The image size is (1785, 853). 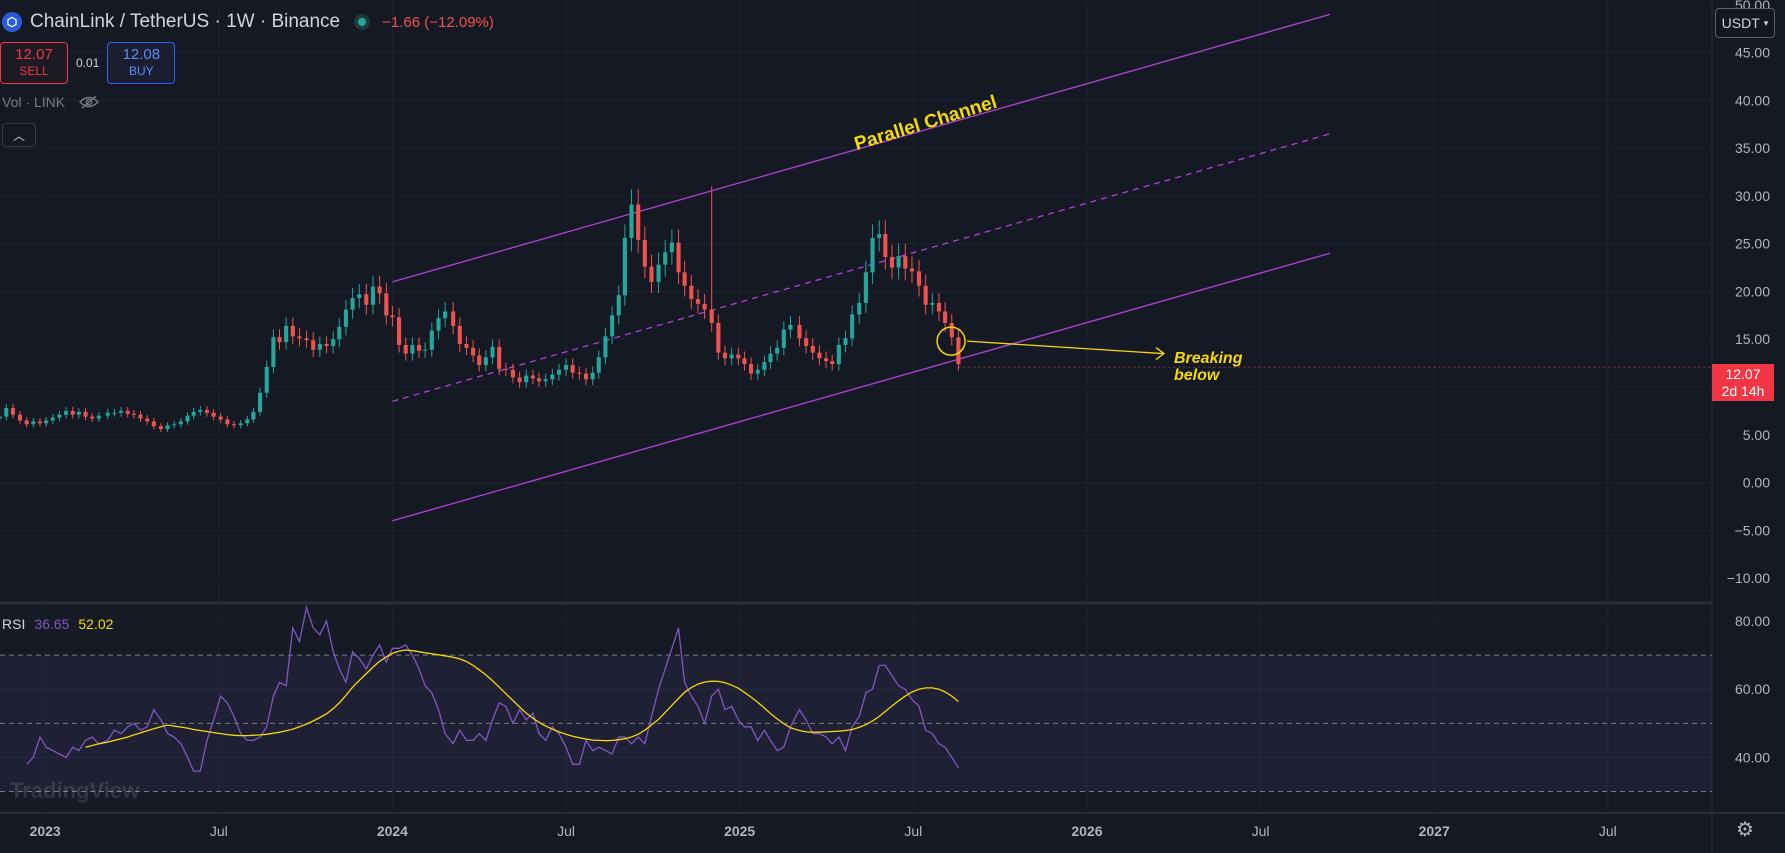 I want to click on sell-price: 12.07, so click(x=34, y=54).